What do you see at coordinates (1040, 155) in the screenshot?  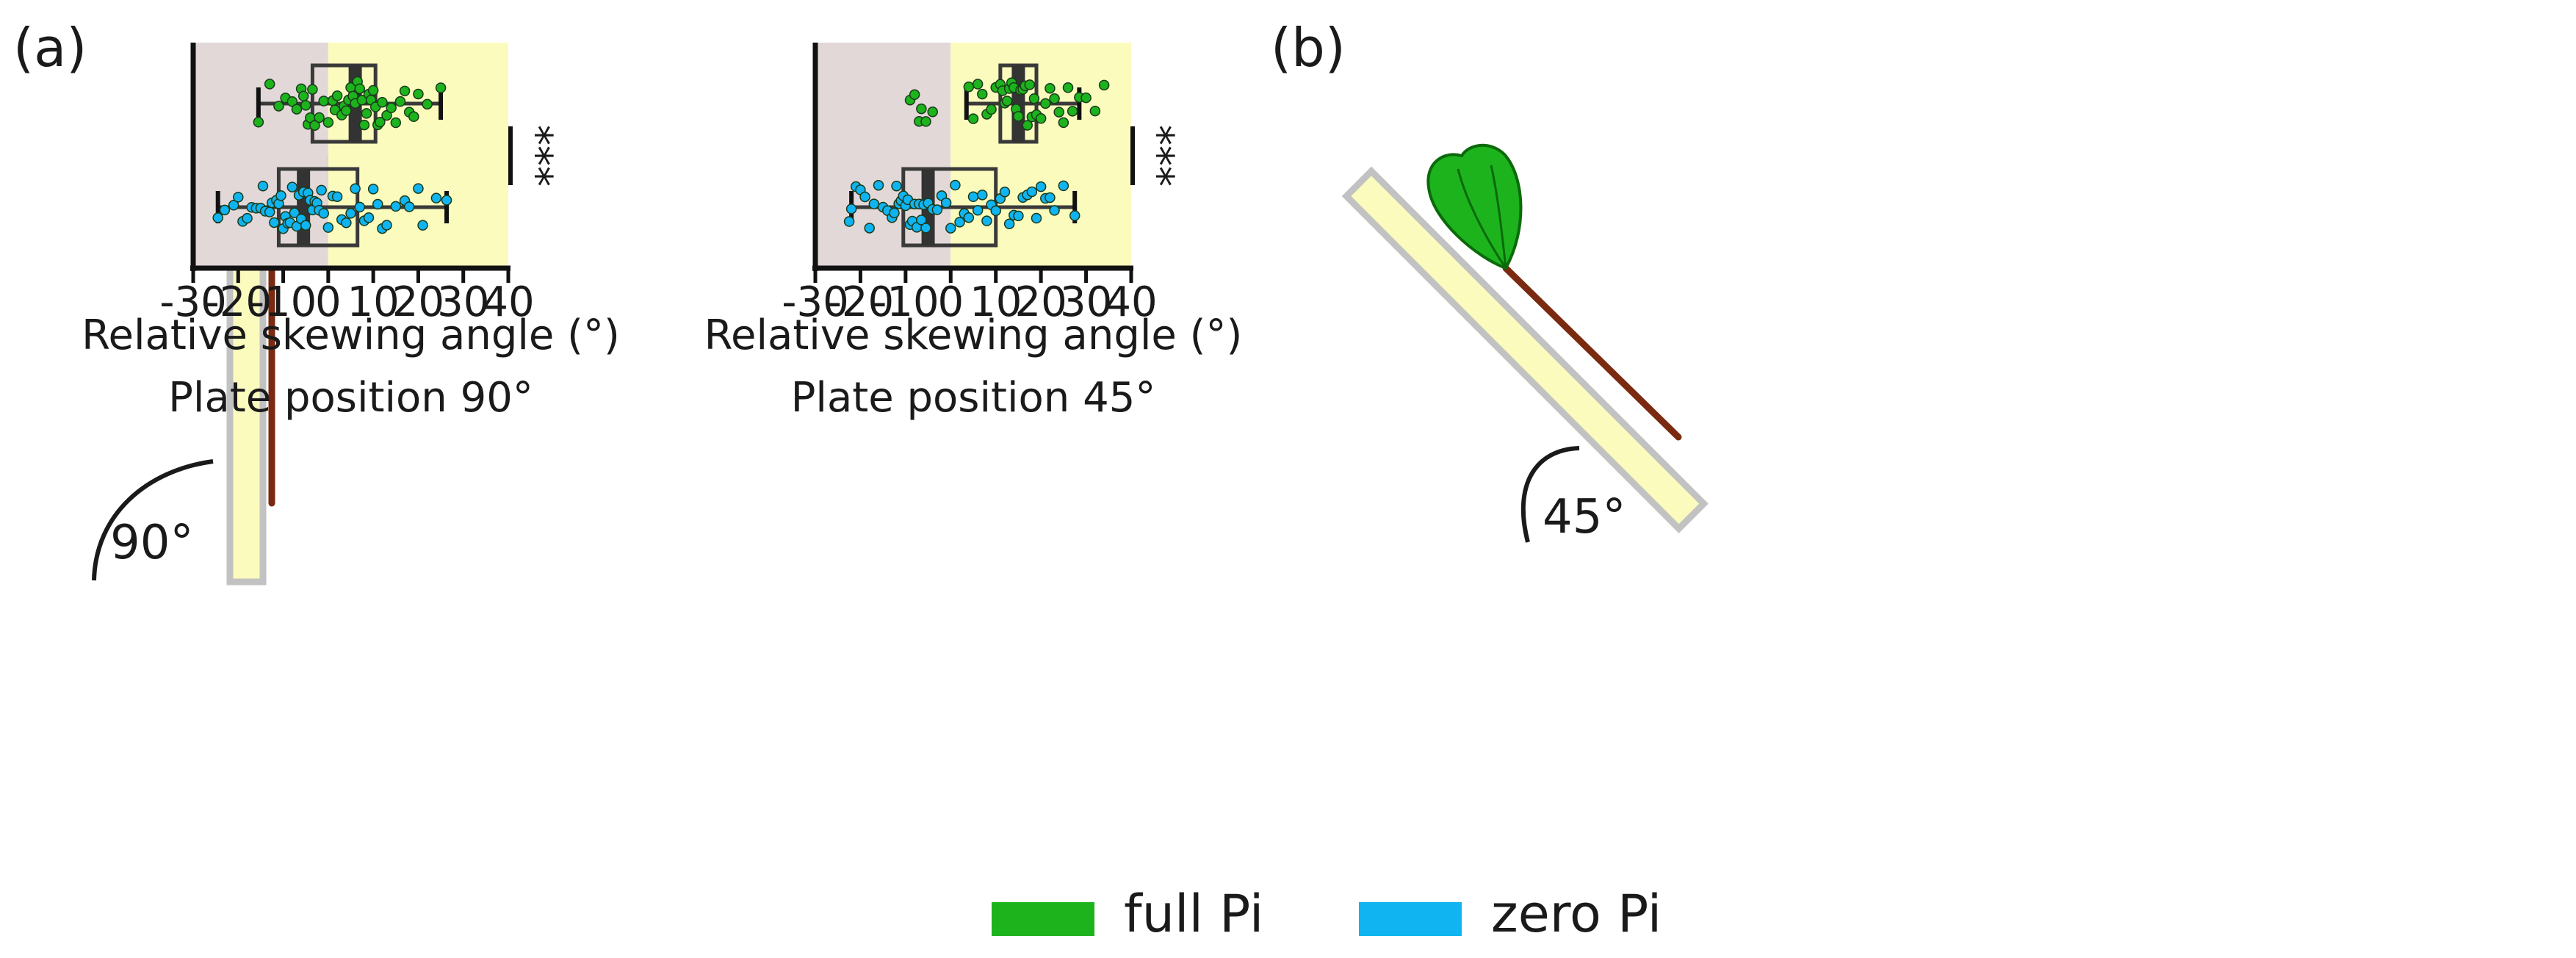 I see `panel-b-region-positive` at bounding box center [1040, 155].